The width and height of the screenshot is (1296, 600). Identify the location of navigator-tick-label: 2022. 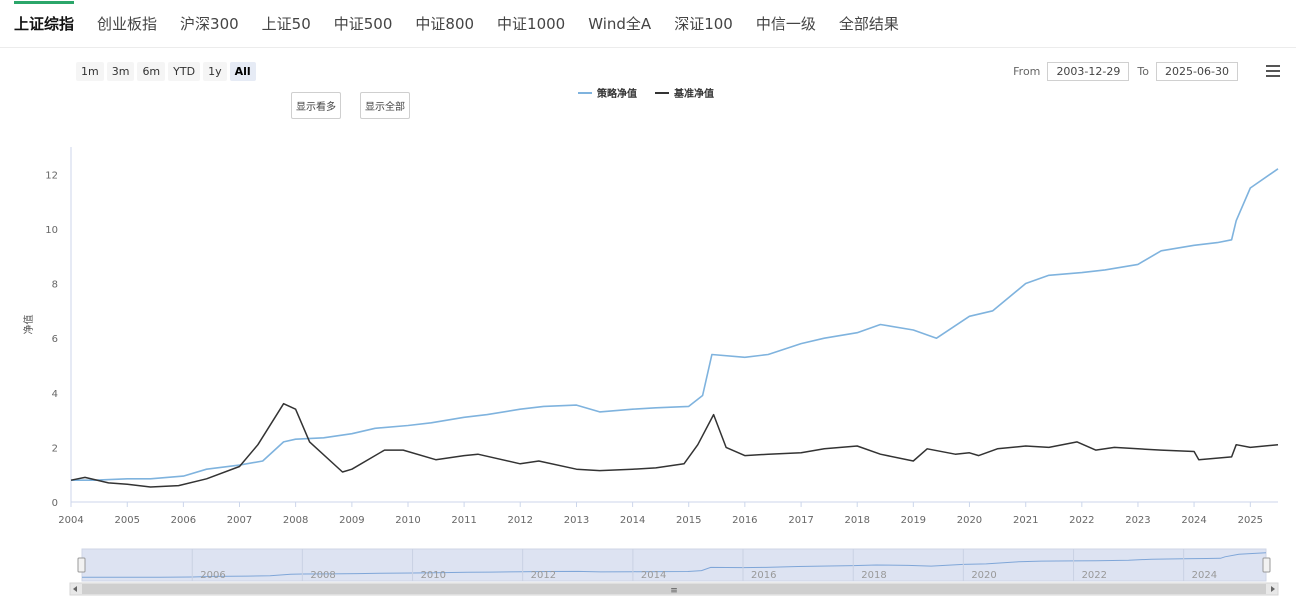
(1094, 575).